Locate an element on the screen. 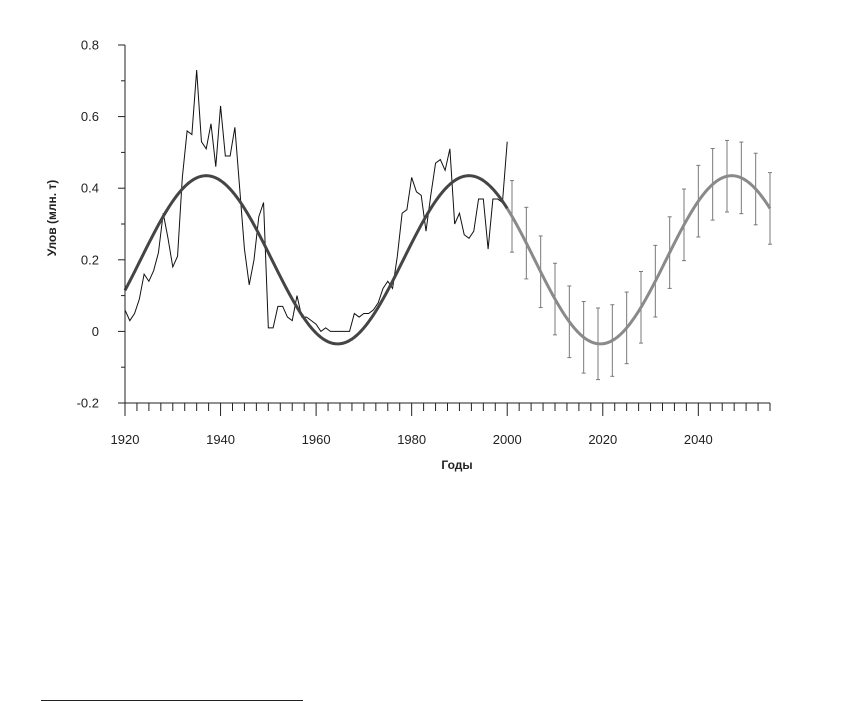 Image resolution: width=845 pixels, height=701 pixels. x-tick-label: 2000 is located at coordinates (507, 439).